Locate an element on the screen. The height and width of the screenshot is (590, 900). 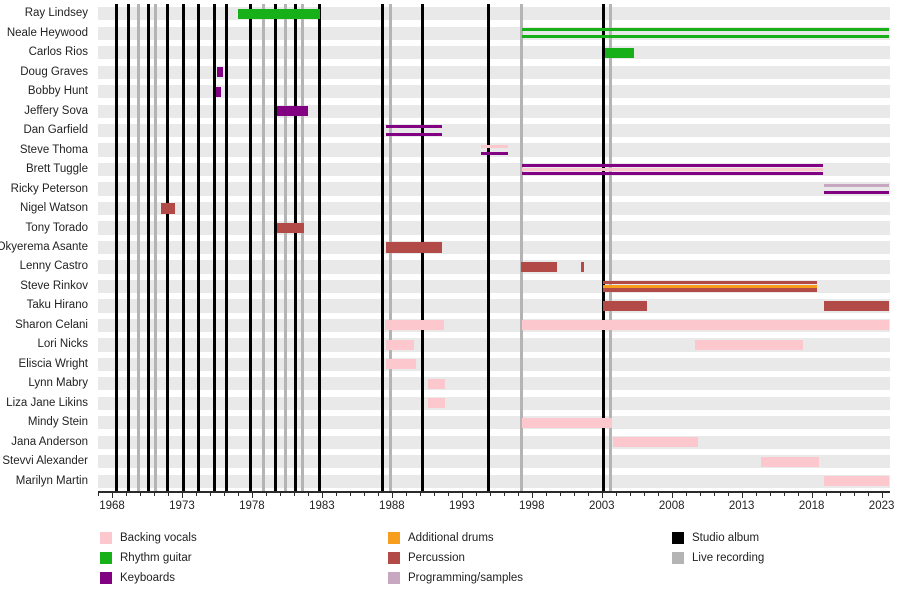
legend-label: Rhythm guitar is located at coordinates (156, 557).